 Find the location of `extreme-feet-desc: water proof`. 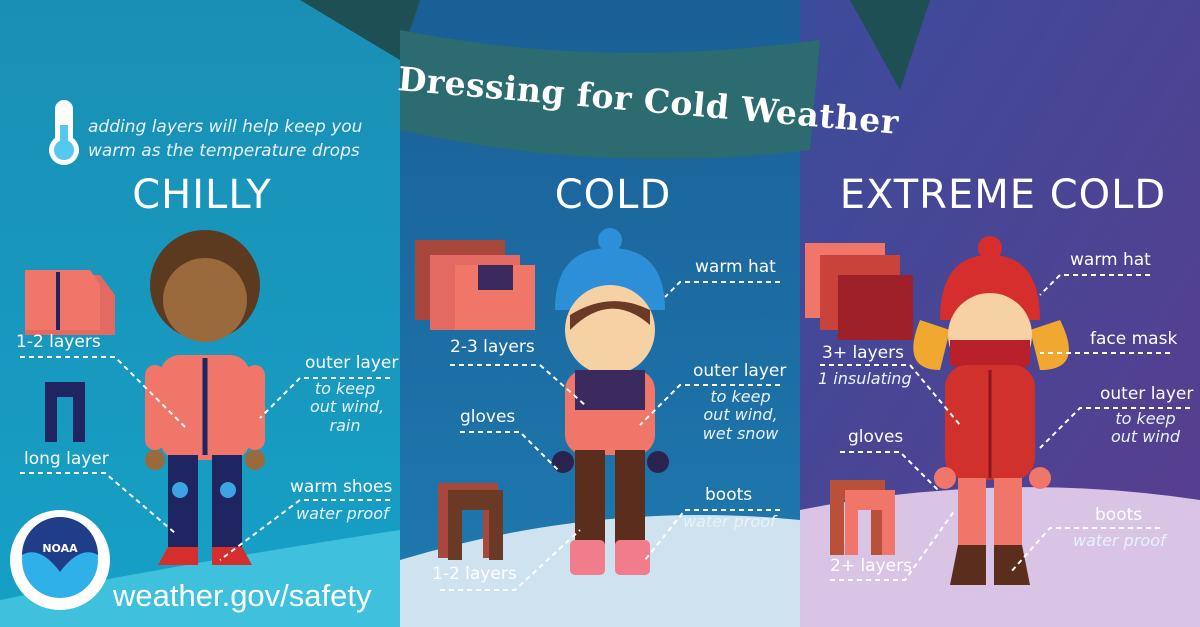

extreme-feet-desc: water proof is located at coordinates (1119, 540).